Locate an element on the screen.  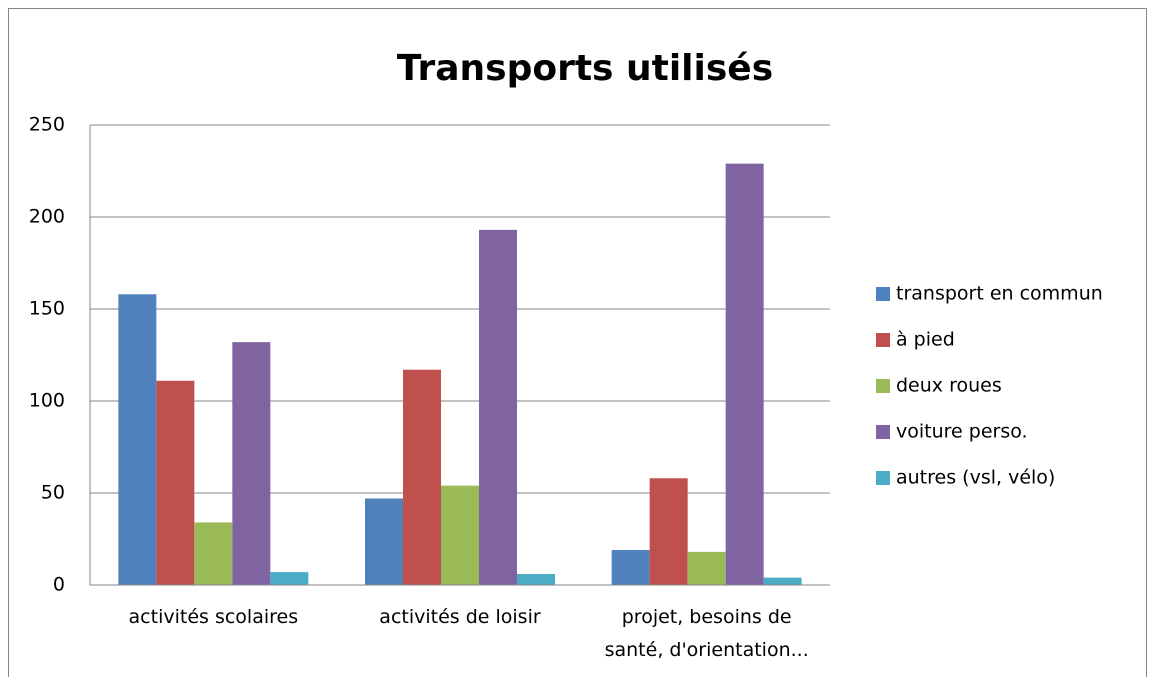
x-tick-label: activités scolaires is located at coordinates (214, 617).